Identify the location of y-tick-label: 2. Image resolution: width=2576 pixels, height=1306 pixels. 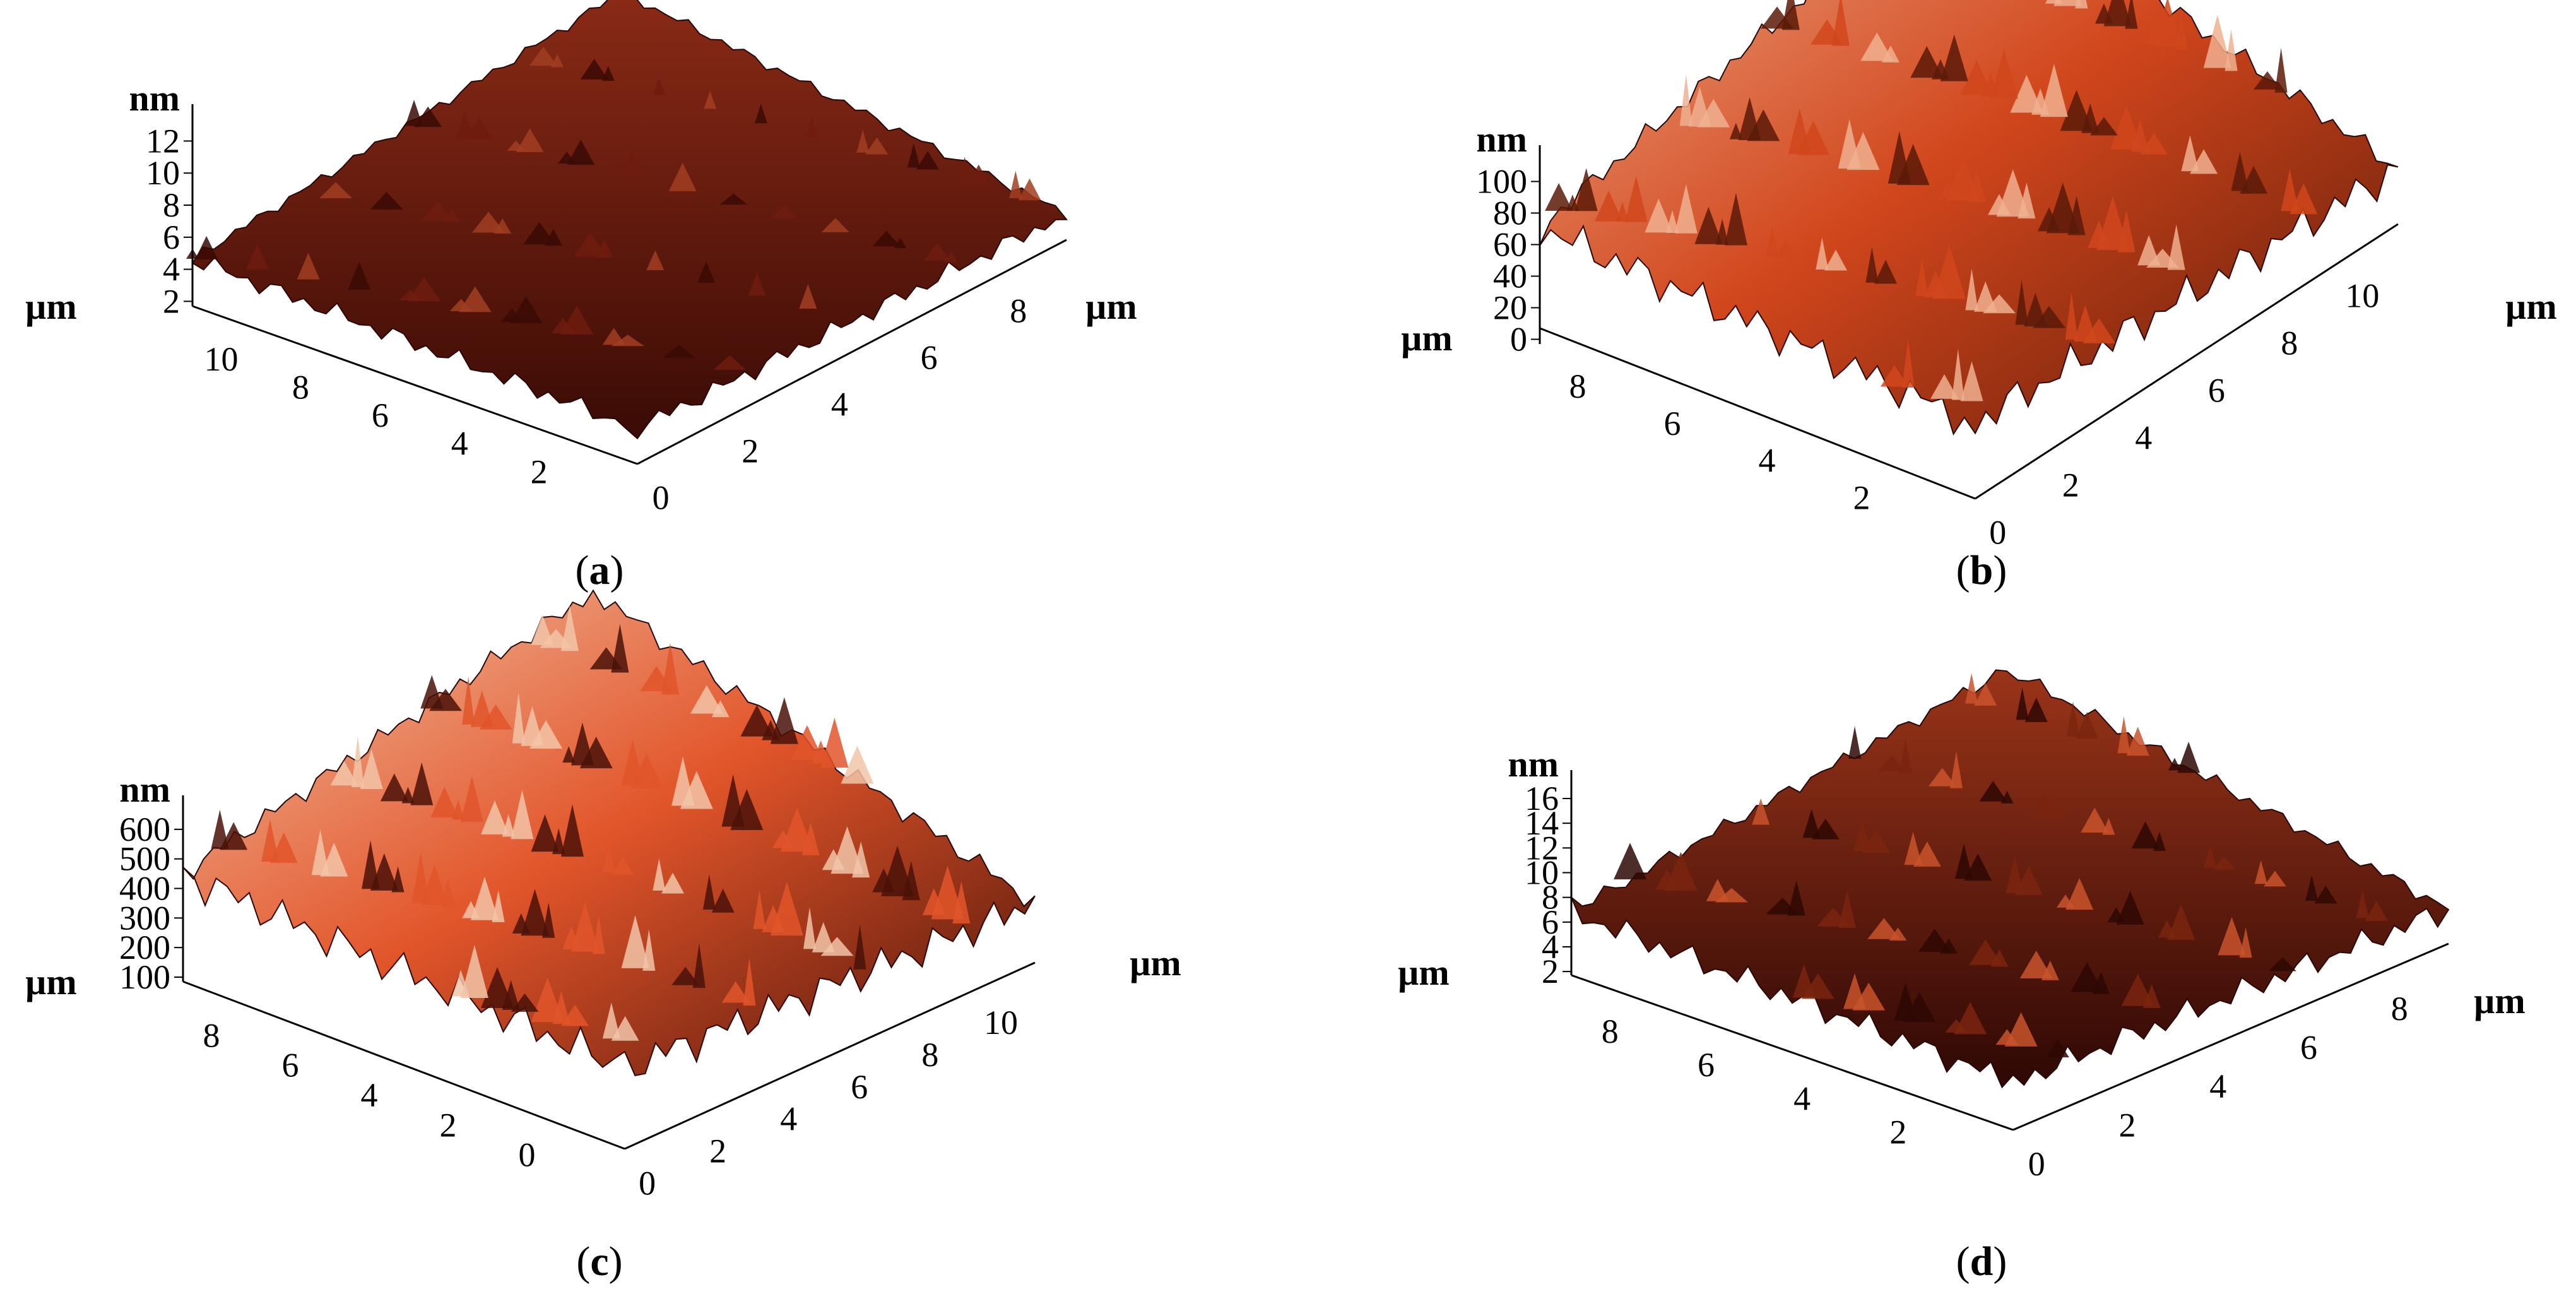
(448, 1125).